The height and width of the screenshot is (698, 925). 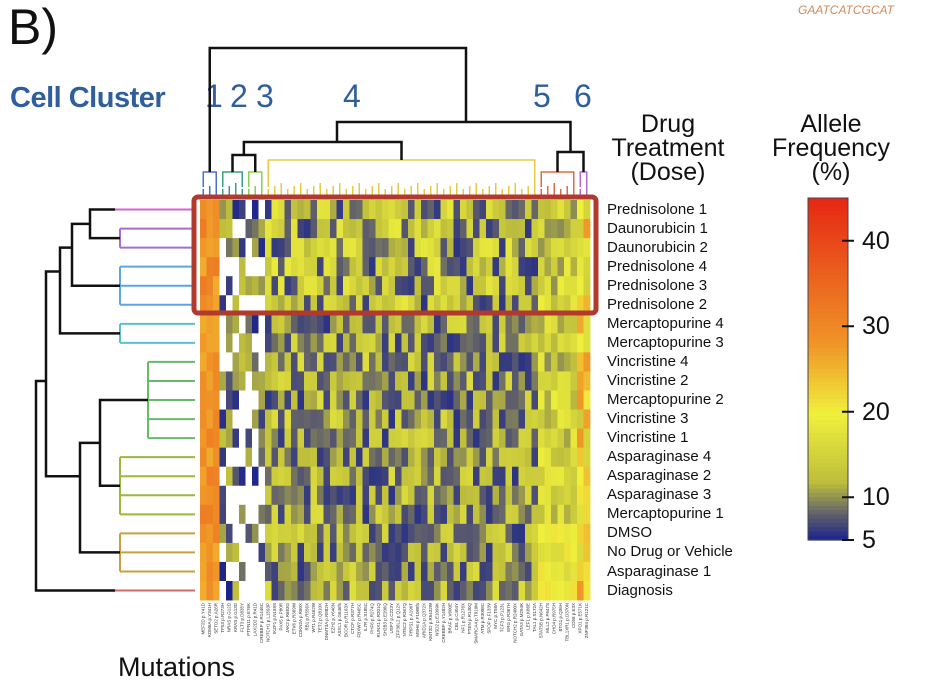 I want to click on mutation-label: EZH2 p.Y646N, so click(x=333, y=618).